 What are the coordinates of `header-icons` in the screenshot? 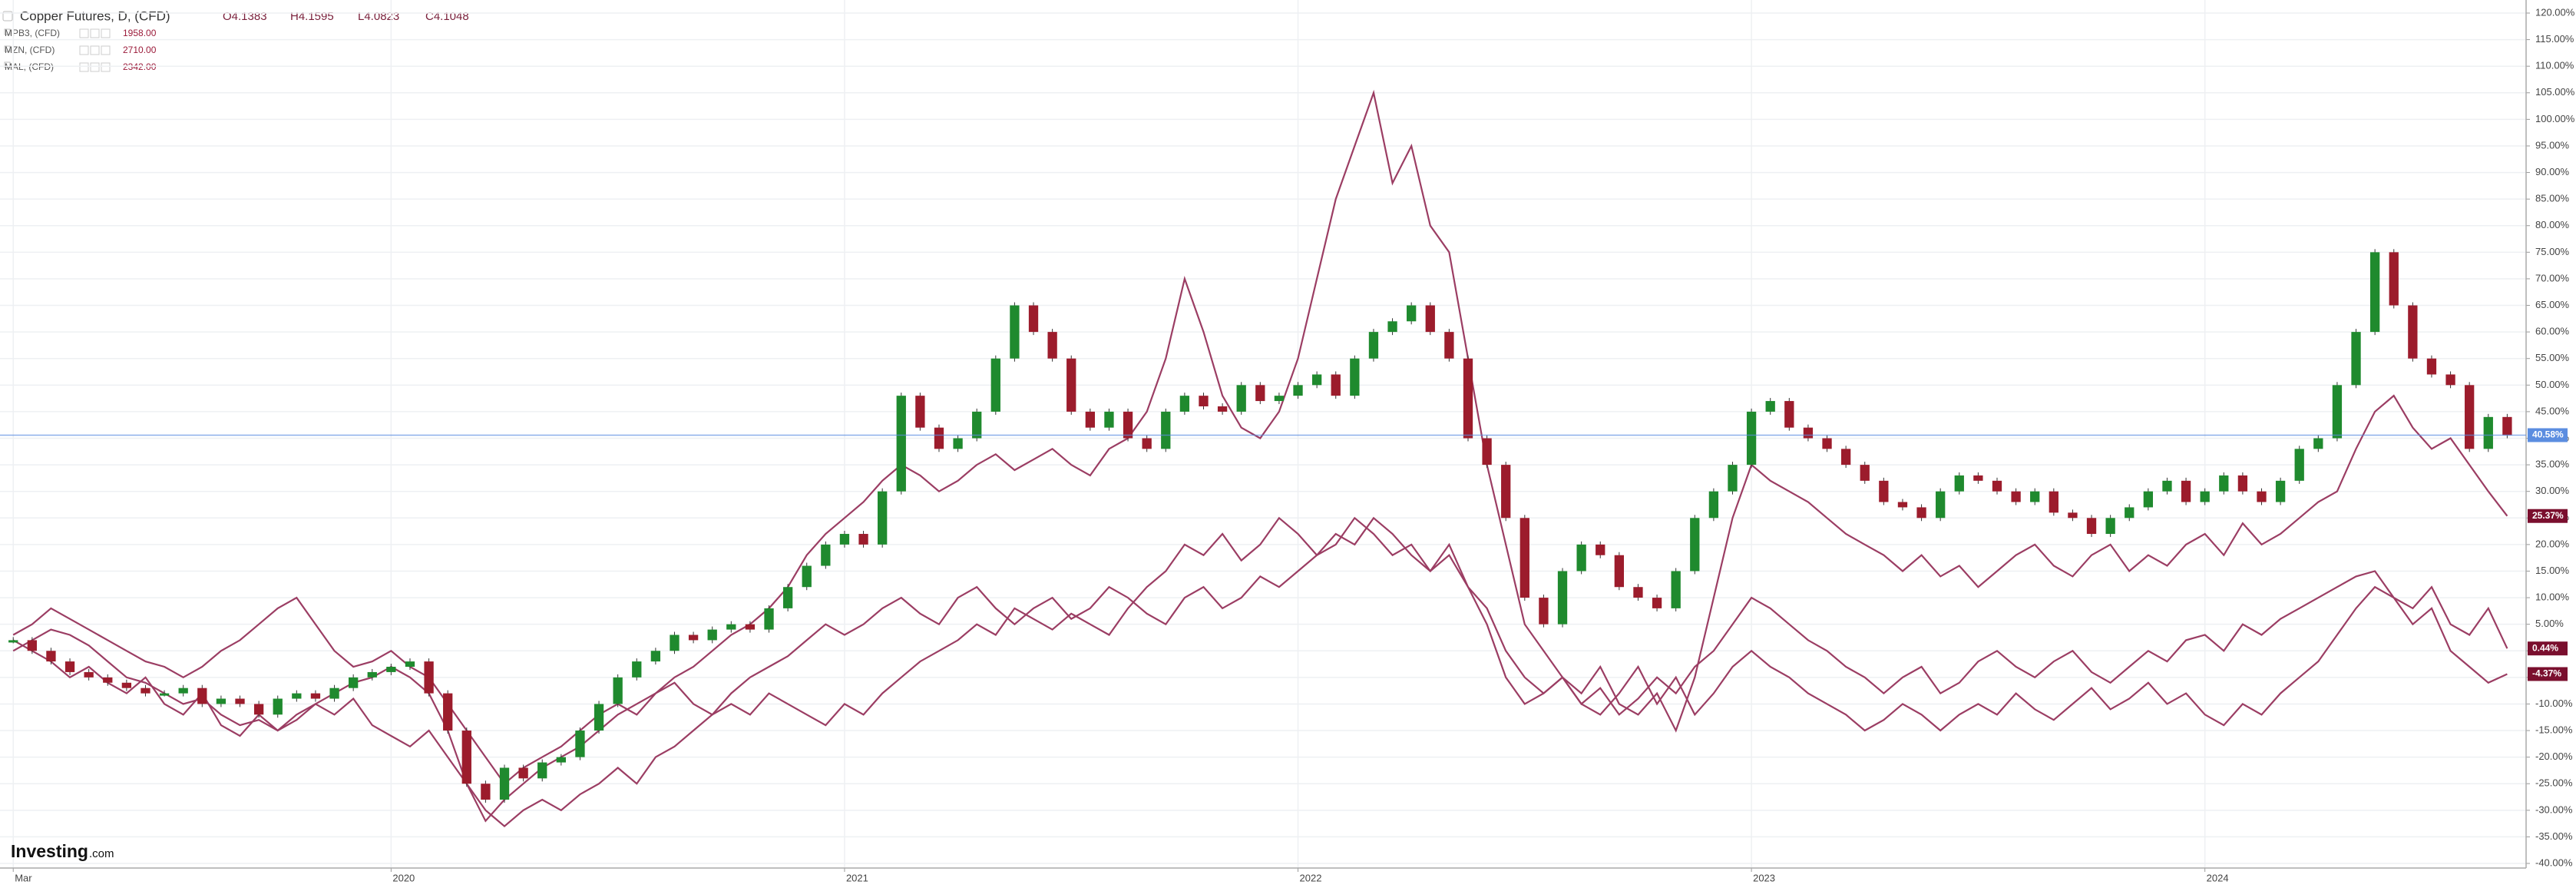 It's located at (7, 39).